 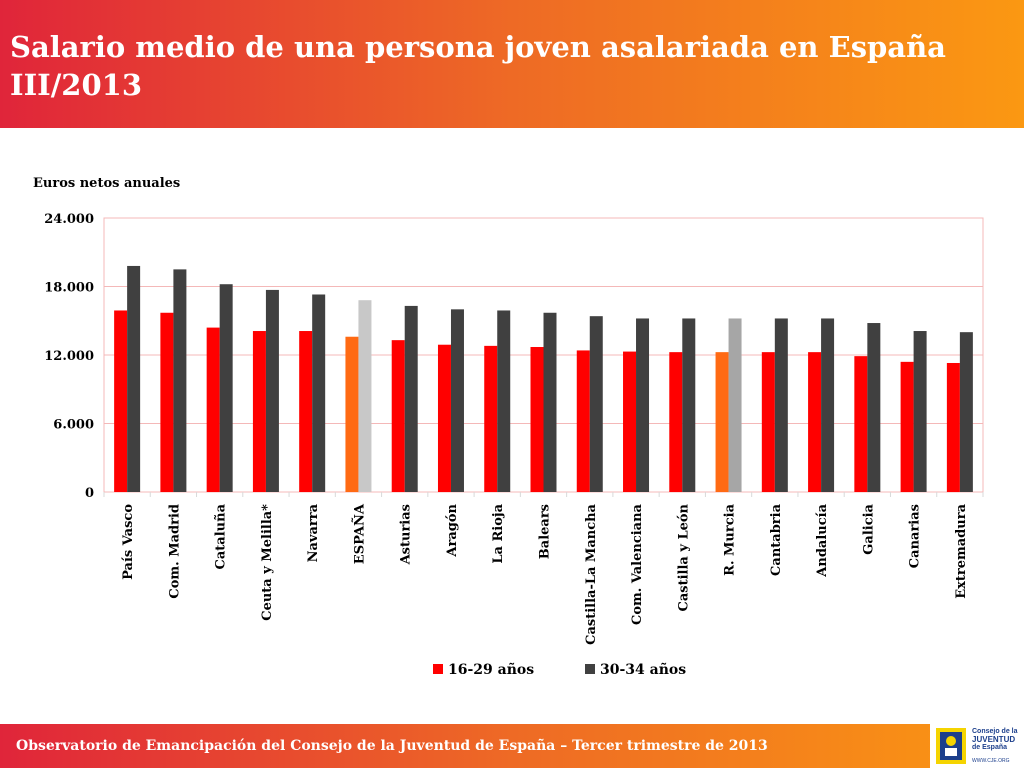 I want to click on x-tick-label: Castilla-La Mancha, so click(x=591, y=573).